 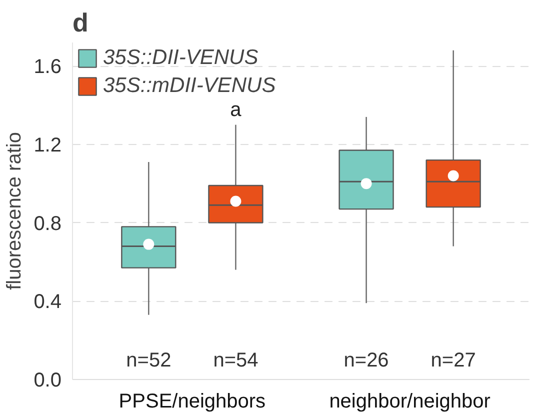 I want to click on annotation: n=52, so click(x=149, y=361).